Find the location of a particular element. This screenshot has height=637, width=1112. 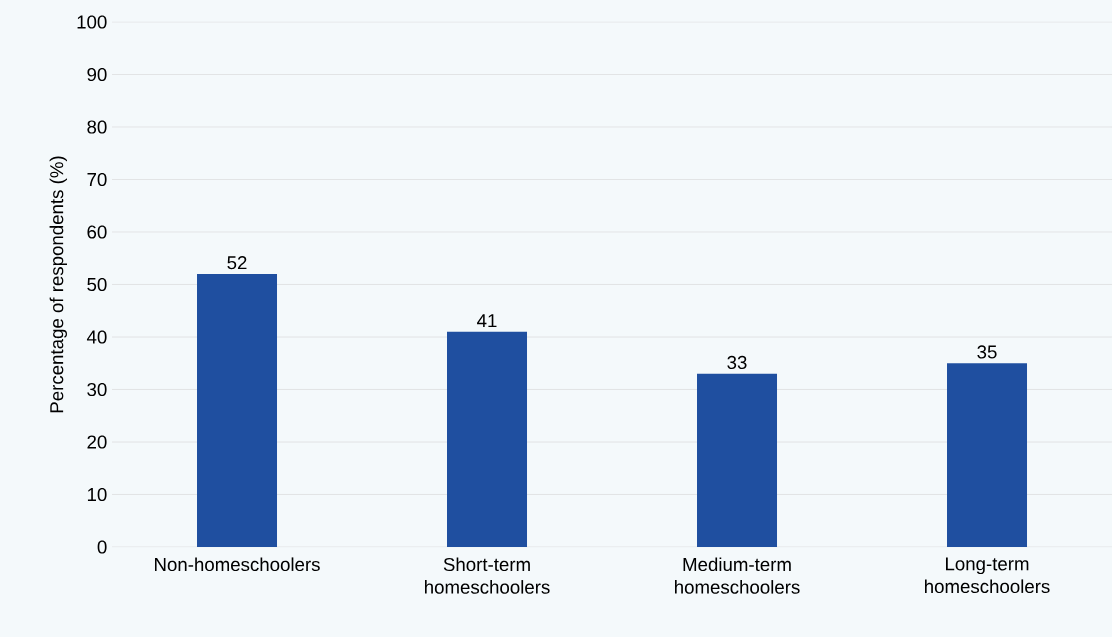

data-label: 52 is located at coordinates (237, 263).